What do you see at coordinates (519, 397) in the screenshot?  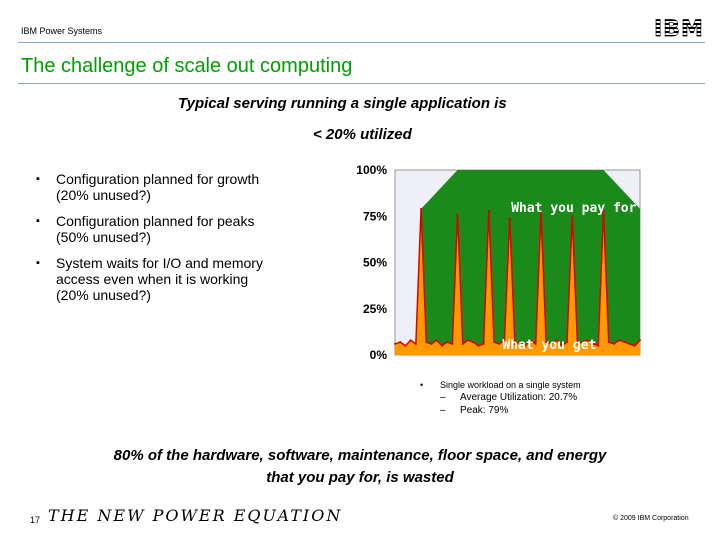 I see `note-average: Average Utilization: 20.7%` at bounding box center [519, 397].